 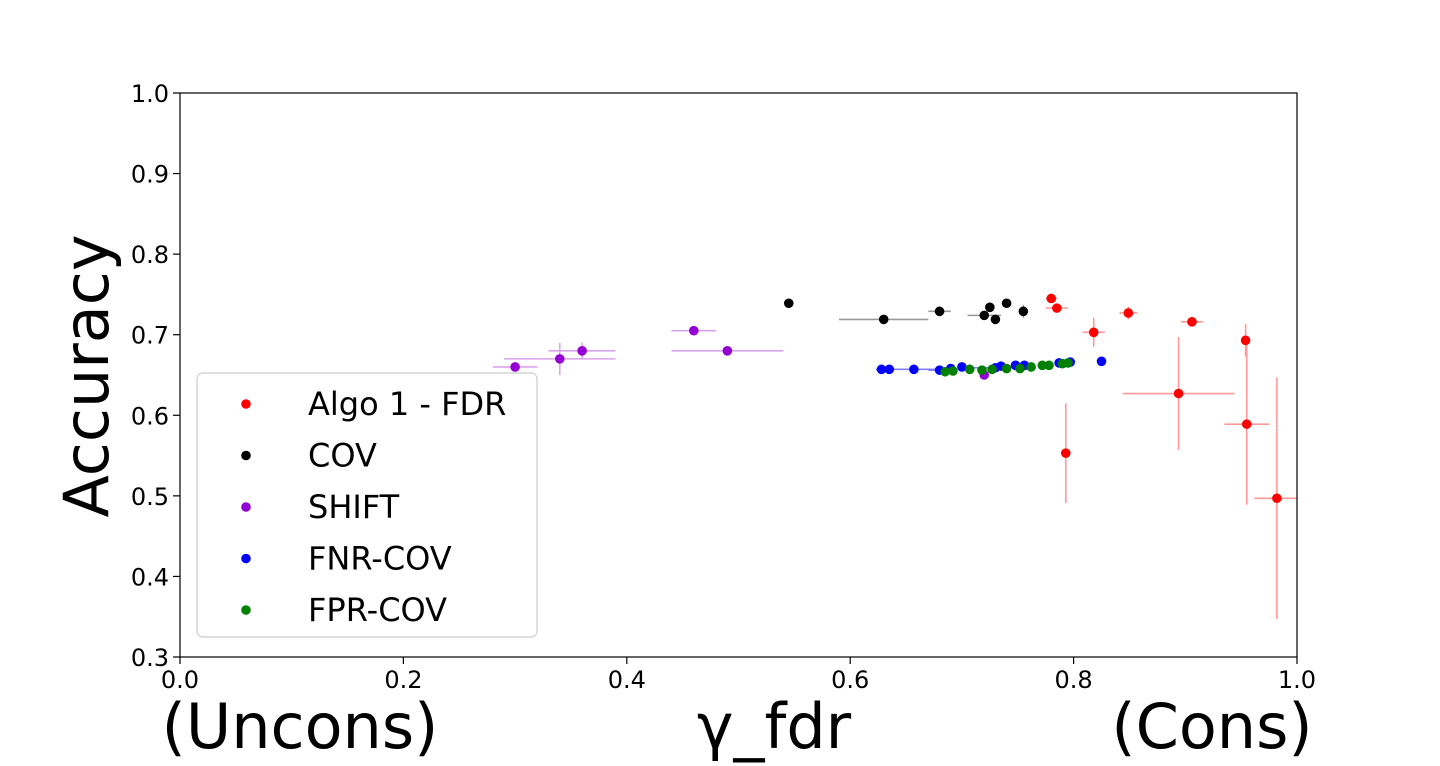 I want to click on y-axis-label: Accuracy, so click(x=86, y=375).